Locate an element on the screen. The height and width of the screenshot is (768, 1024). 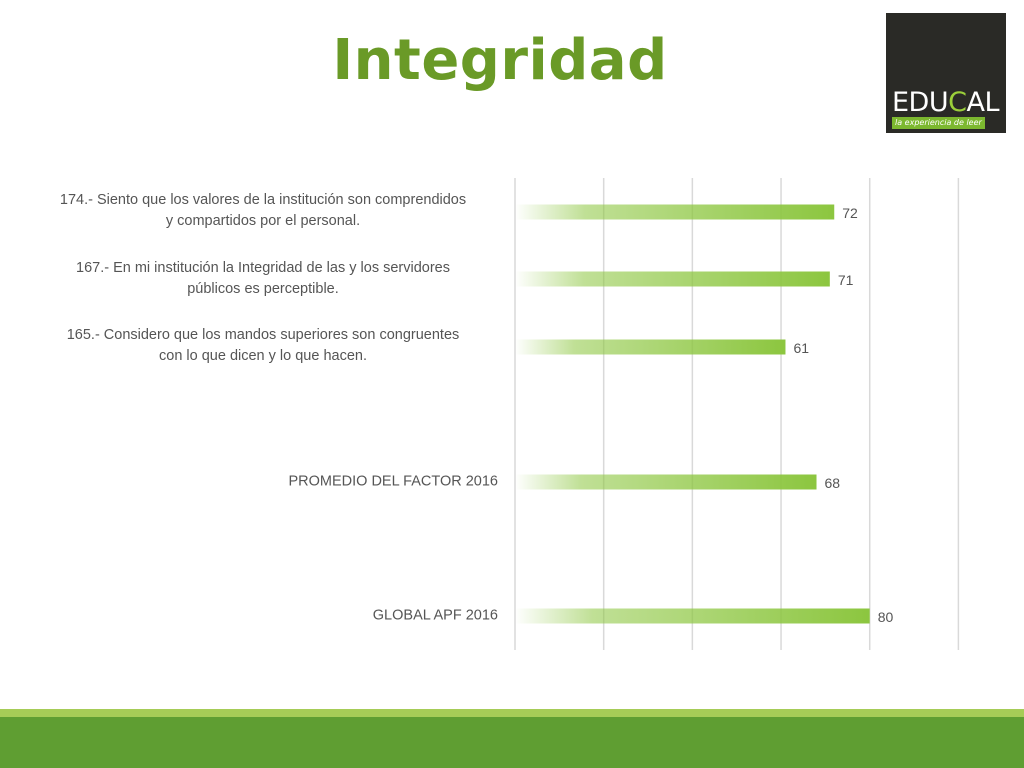
category-label: PROMEDIO DEL FACTOR 2016 is located at coordinates (263, 482).